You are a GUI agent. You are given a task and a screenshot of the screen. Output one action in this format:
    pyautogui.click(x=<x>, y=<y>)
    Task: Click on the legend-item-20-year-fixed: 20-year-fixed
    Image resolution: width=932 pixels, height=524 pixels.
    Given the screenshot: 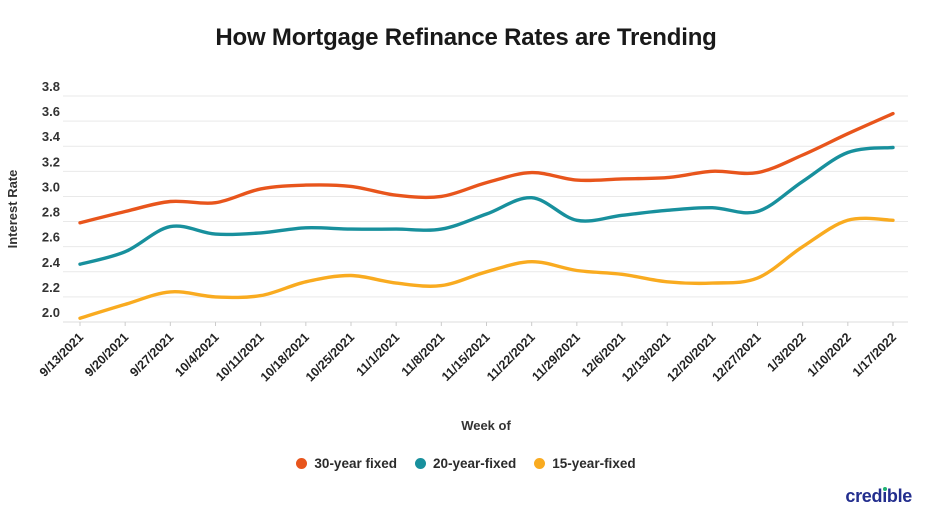 What is the action you would take?
    pyautogui.click(x=465, y=463)
    